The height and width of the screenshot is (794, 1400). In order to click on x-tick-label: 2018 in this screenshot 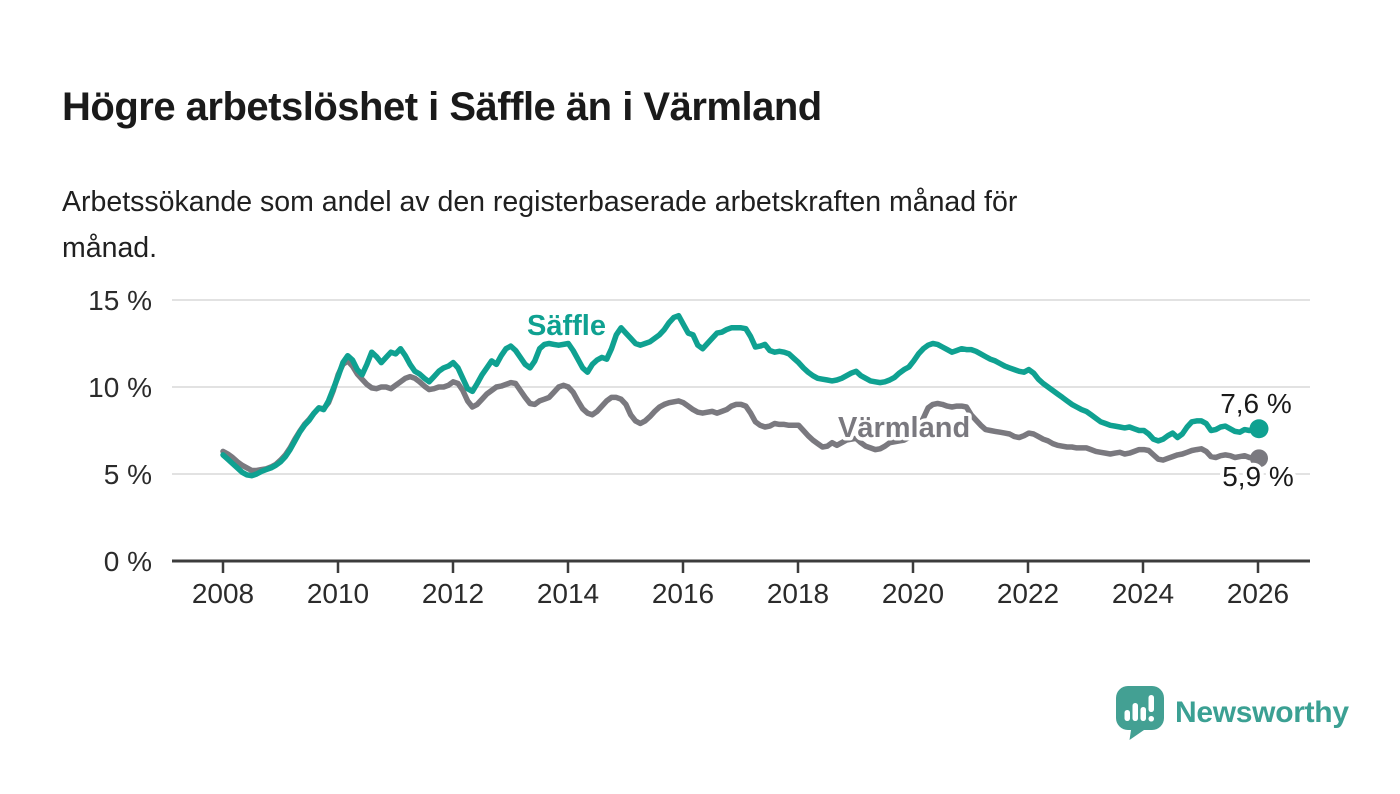, I will do `click(798, 593)`.